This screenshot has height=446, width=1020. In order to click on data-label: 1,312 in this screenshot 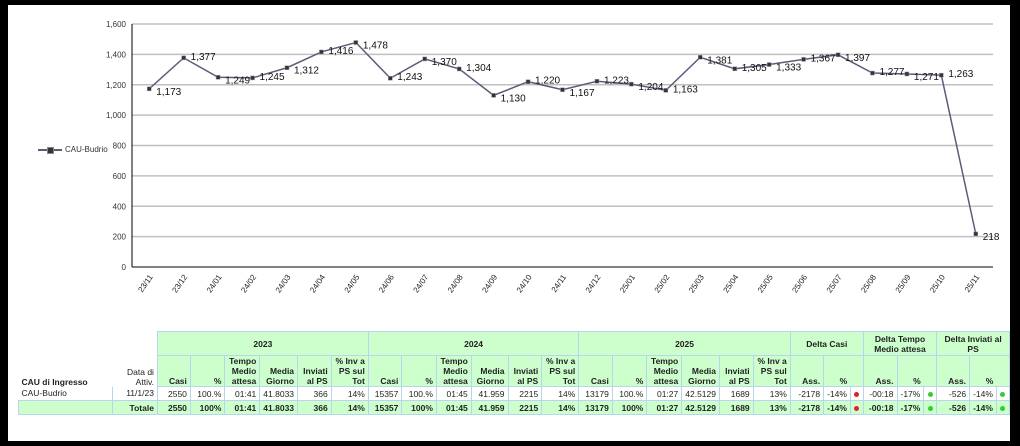, I will do `click(306, 71)`.